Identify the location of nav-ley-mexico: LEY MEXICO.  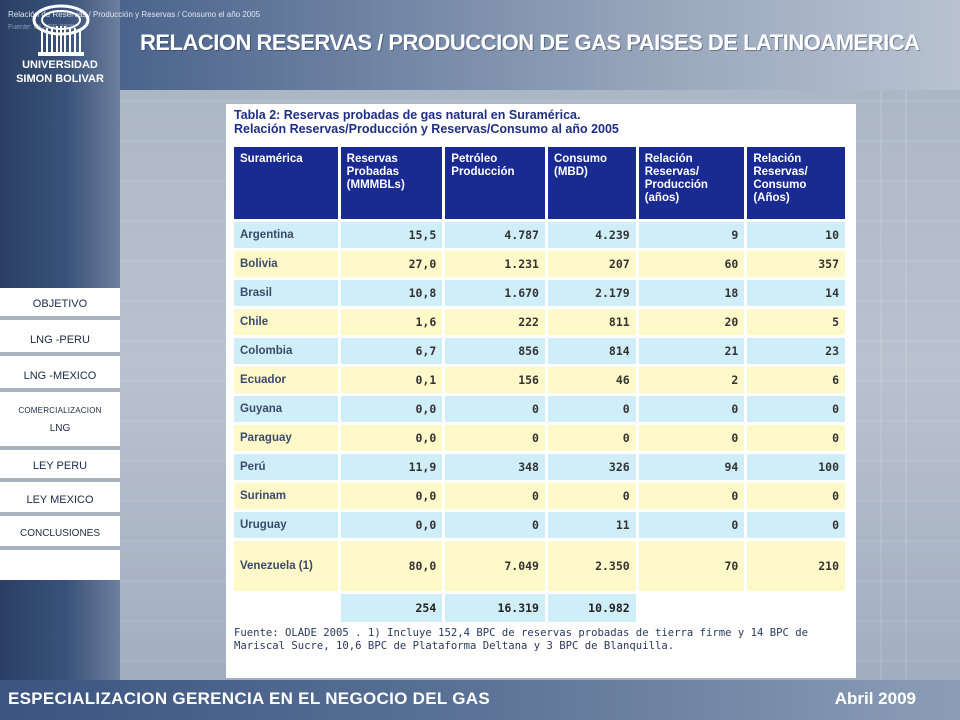
(60, 501).